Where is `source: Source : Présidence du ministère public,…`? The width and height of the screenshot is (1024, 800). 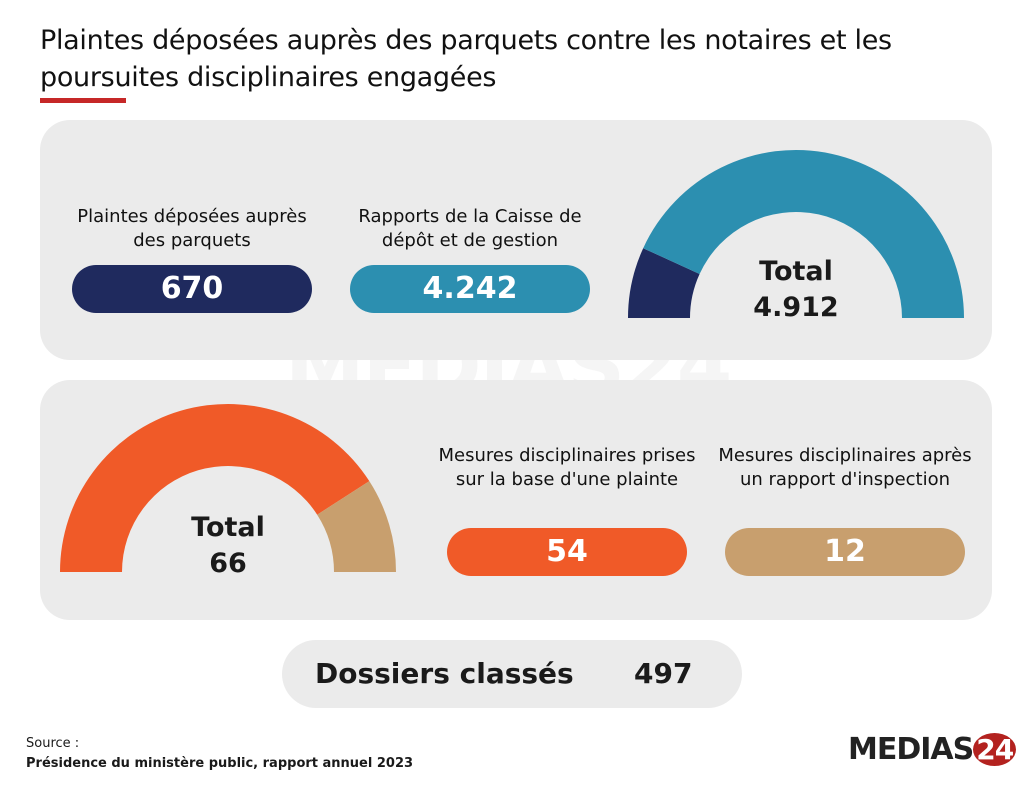 source: Source : Présidence du ministère public,… is located at coordinates (219, 754).